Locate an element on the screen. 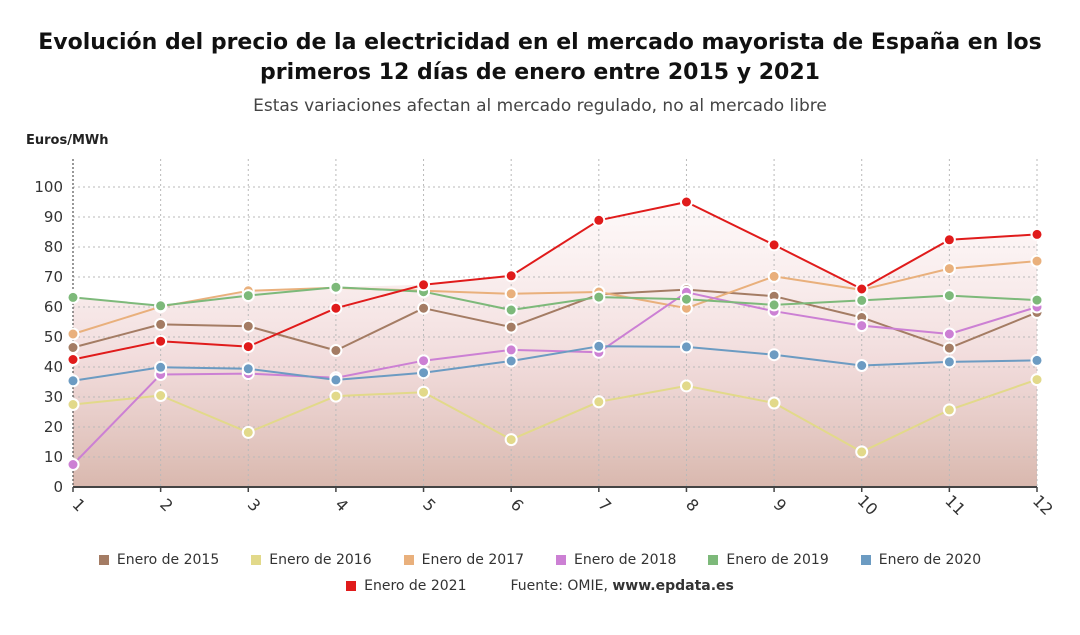  x-tick-label: 12 is located at coordinates (1043, 505).